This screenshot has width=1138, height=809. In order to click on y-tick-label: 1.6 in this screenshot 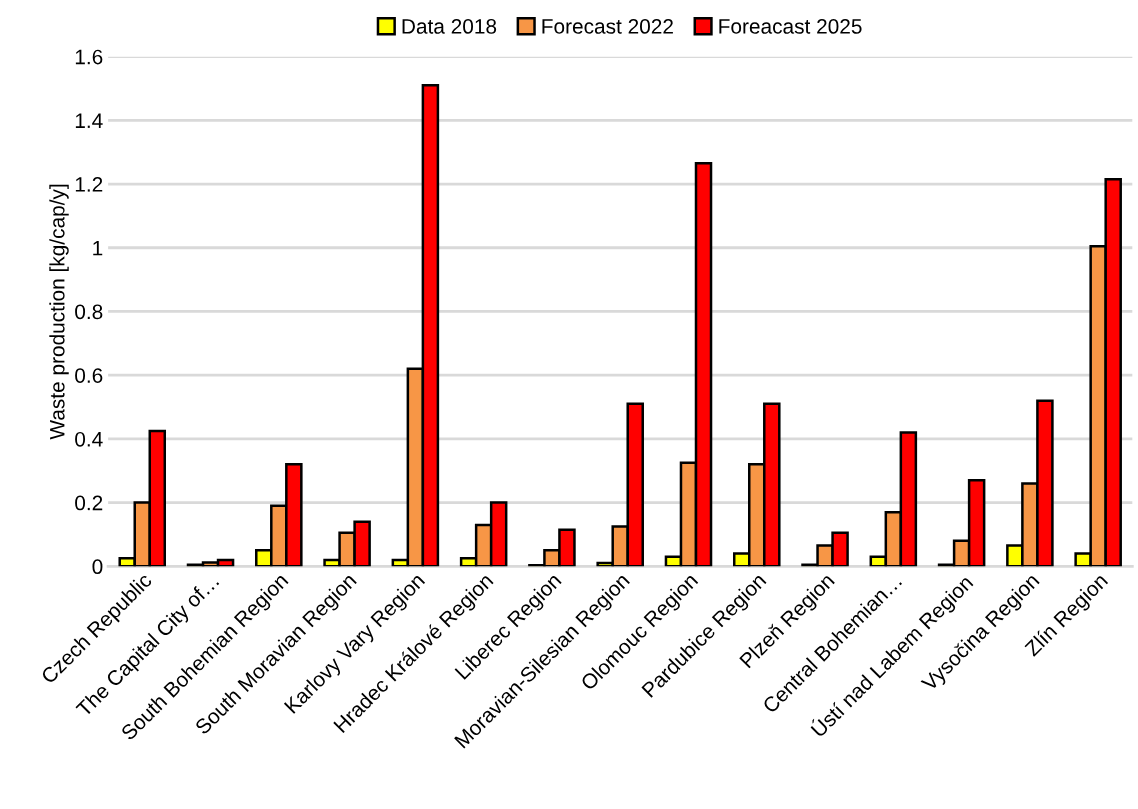, I will do `click(89, 57)`.